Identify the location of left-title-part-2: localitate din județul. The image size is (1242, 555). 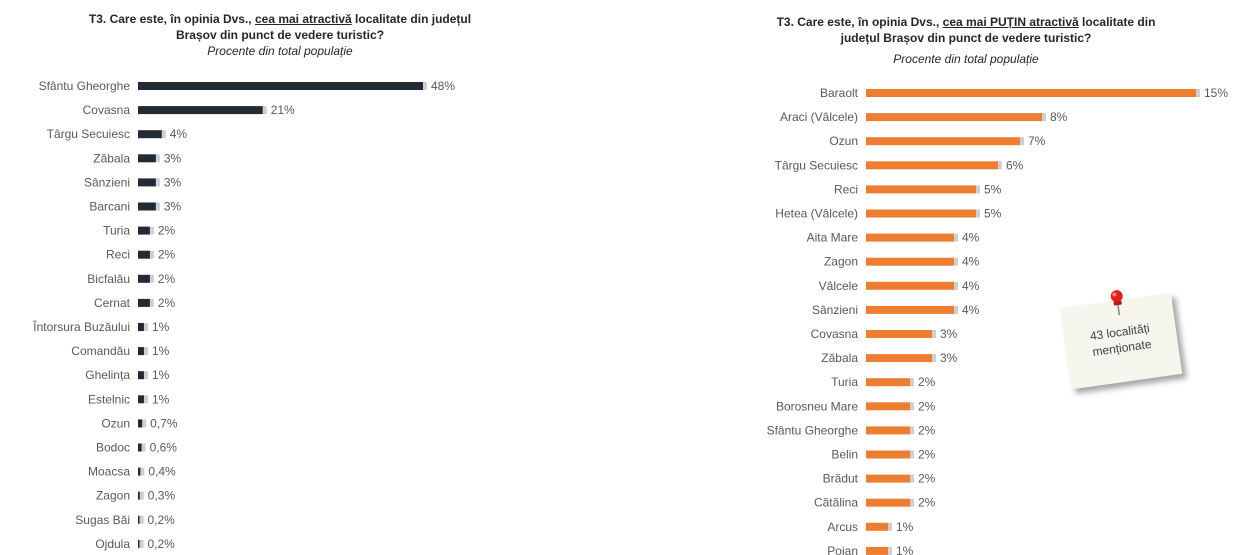
(411, 19).